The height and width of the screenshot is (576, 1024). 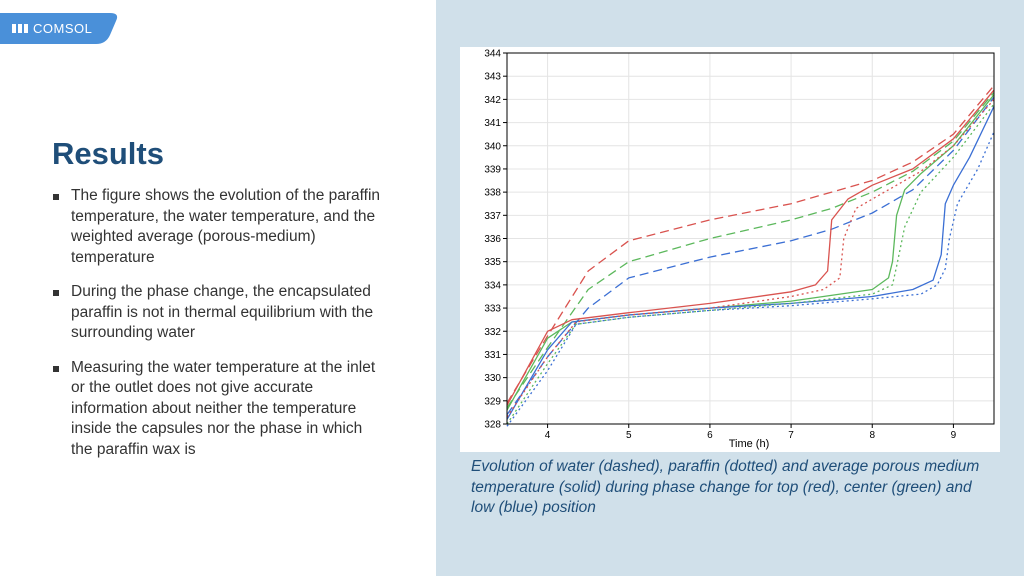 I want to click on x-tick-label: 7, so click(x=791, y=435).